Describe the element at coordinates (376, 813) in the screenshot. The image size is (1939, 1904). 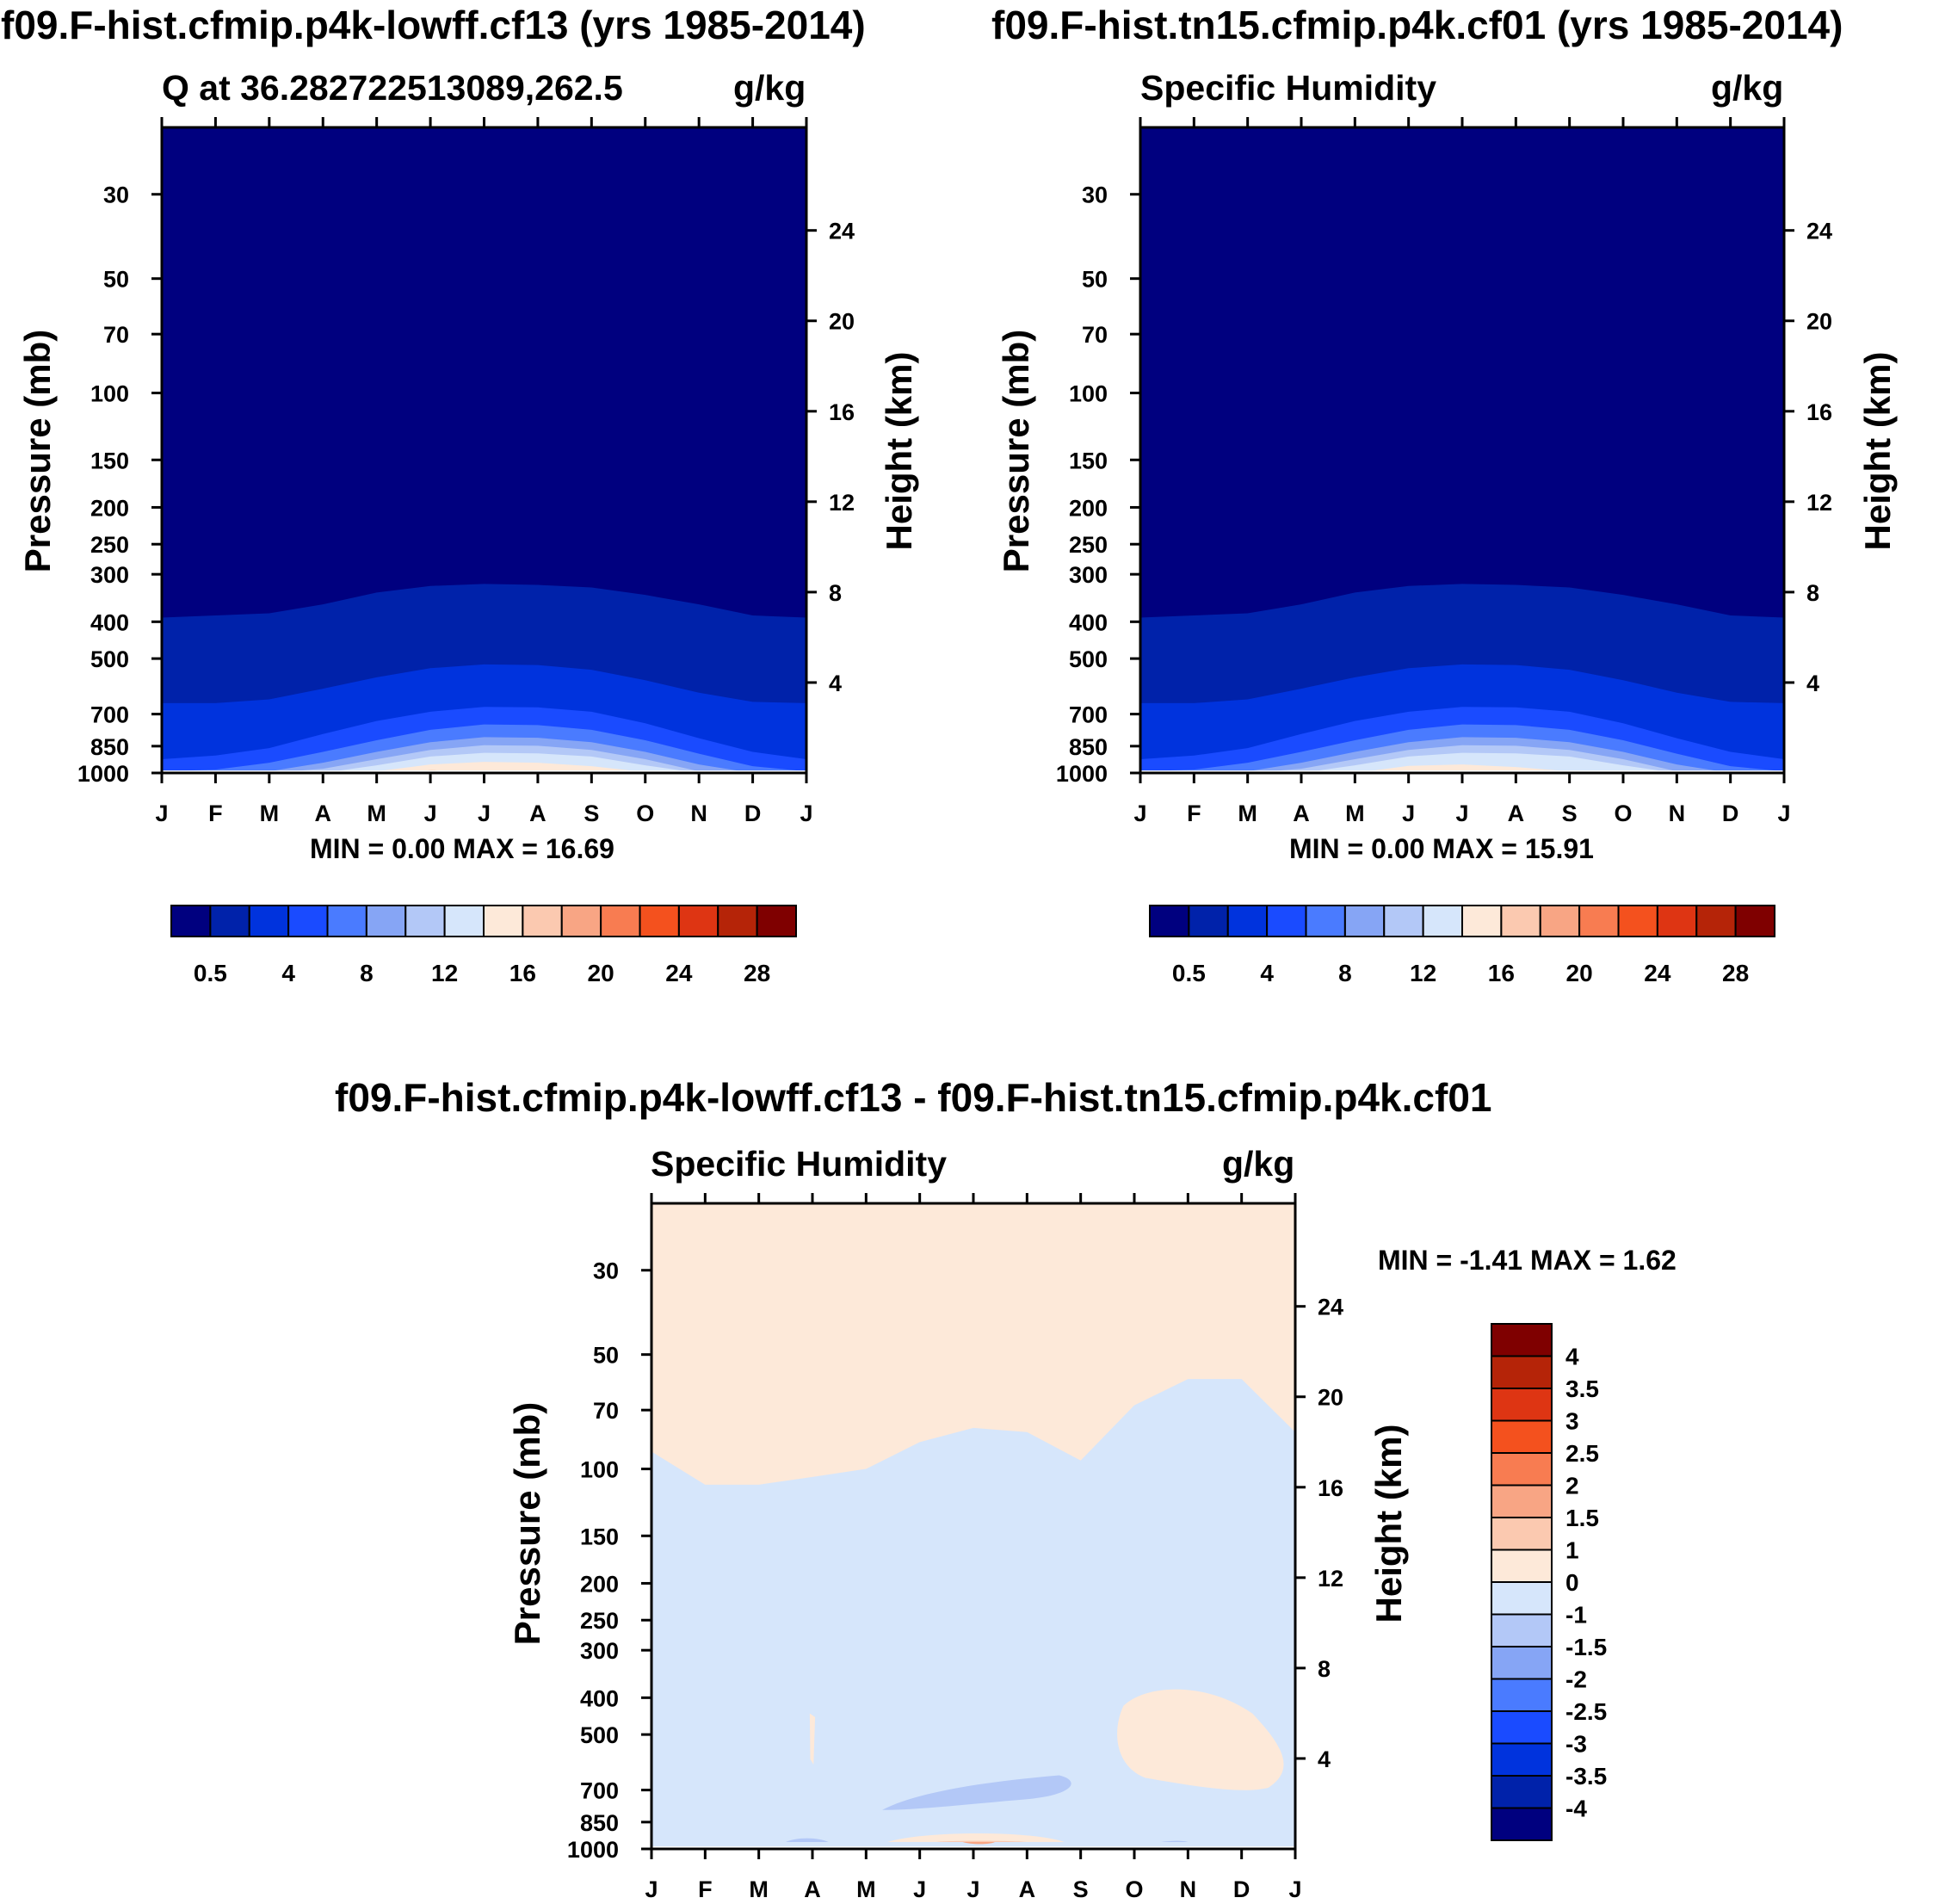
I see `x-tick-label: M` at that location.